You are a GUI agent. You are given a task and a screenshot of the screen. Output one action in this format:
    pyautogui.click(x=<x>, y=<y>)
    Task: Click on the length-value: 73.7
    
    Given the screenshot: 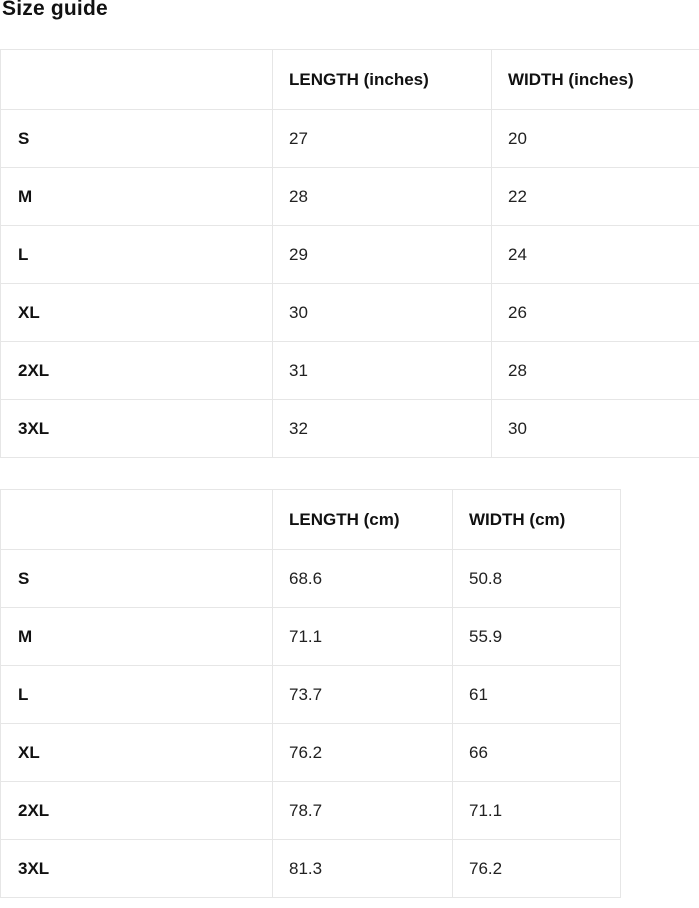 What is the action you would take?
    pyautogui.click(x=362, y=694)
    